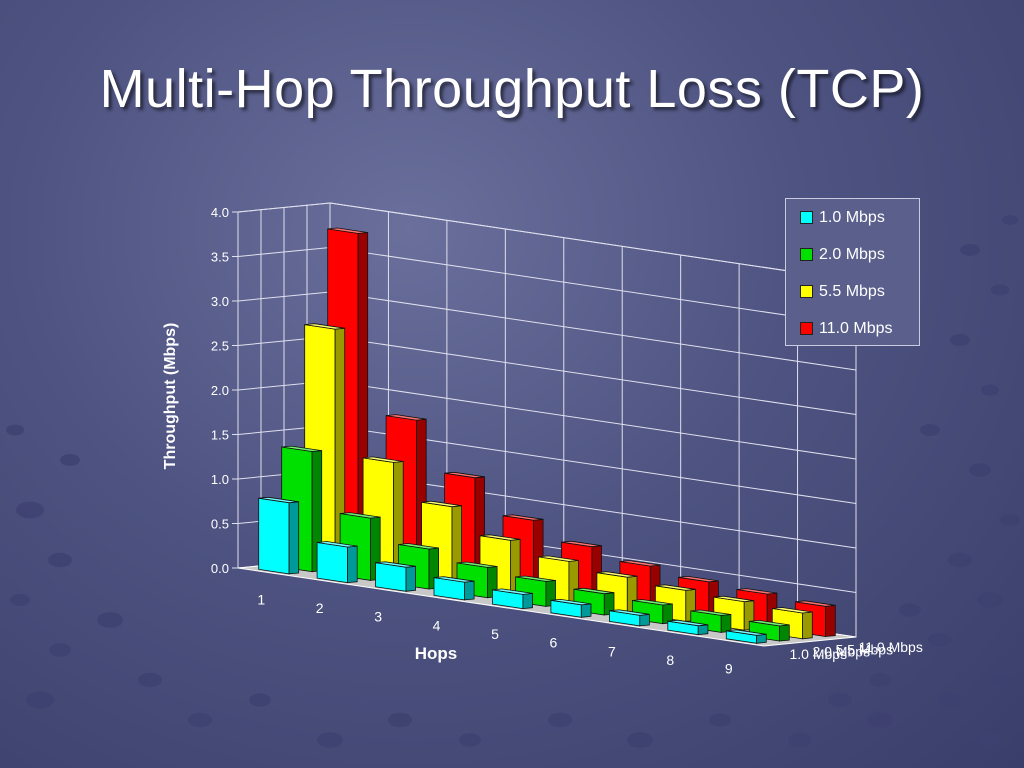 This screenshot has height=768, width=1024. I want to click on x-tick-label: 3, so click(378, 617).